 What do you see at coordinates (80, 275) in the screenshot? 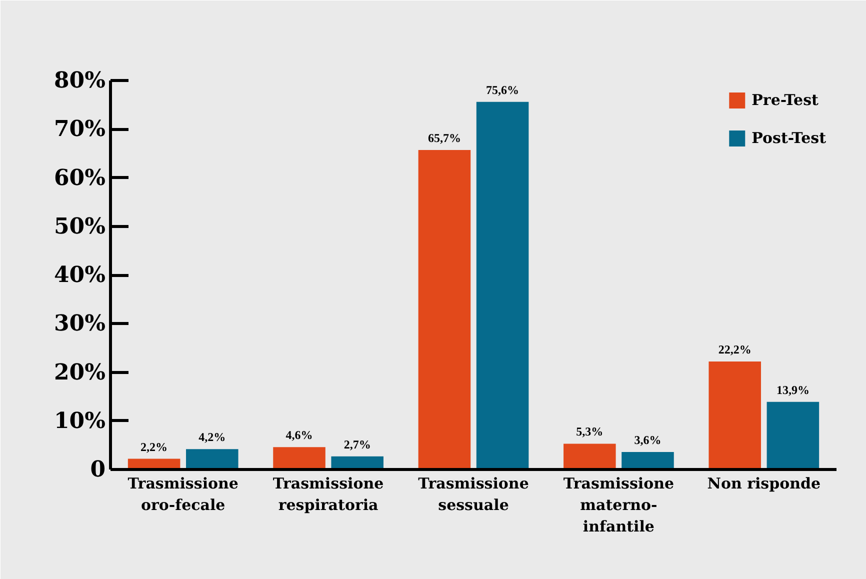
I see `y-tick-label: 40%` at bounding box center [80, 275].